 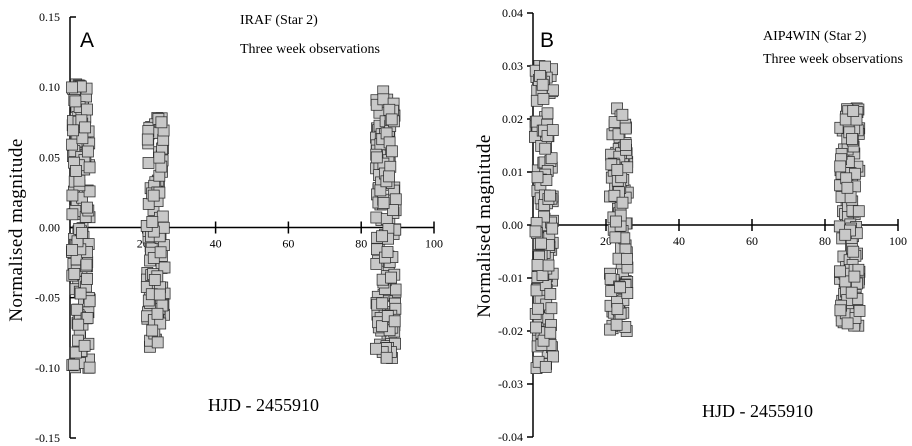 I want to click on y-tick-label: -0.03, so click(x=510, y=384).